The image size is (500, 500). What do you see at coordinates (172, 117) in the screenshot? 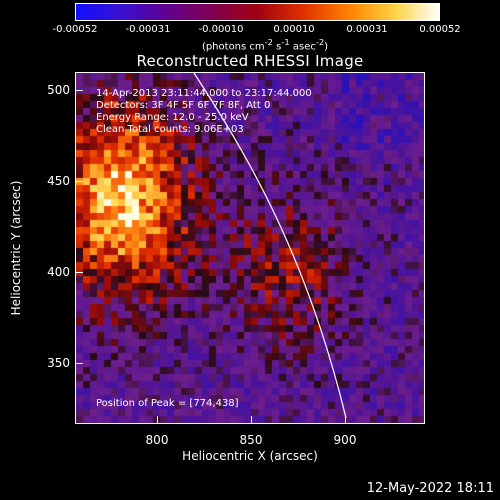
I see `info-energy-range: Energy Range: 12.0 - 25.0 keV` at bounding box center [172, 117].